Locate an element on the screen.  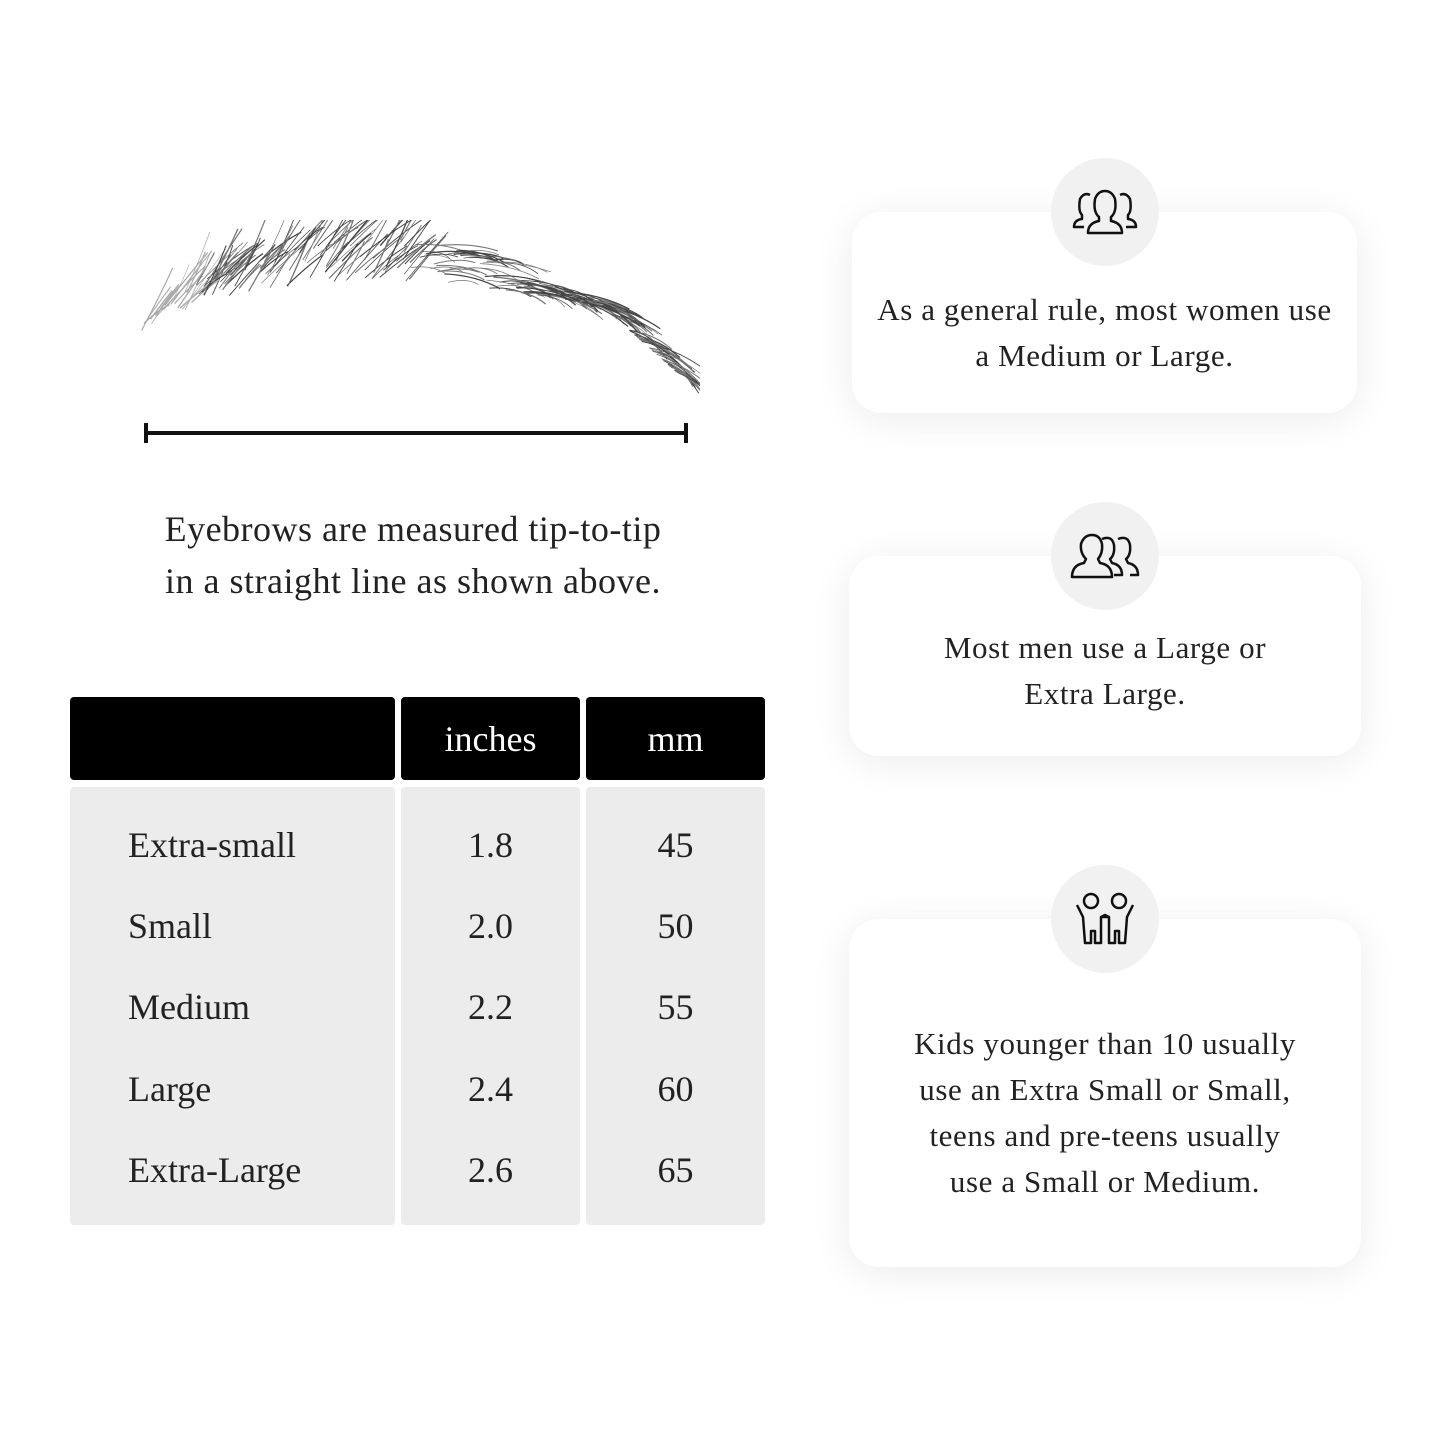
women-group-icon is located at coordinates (1105, 212).